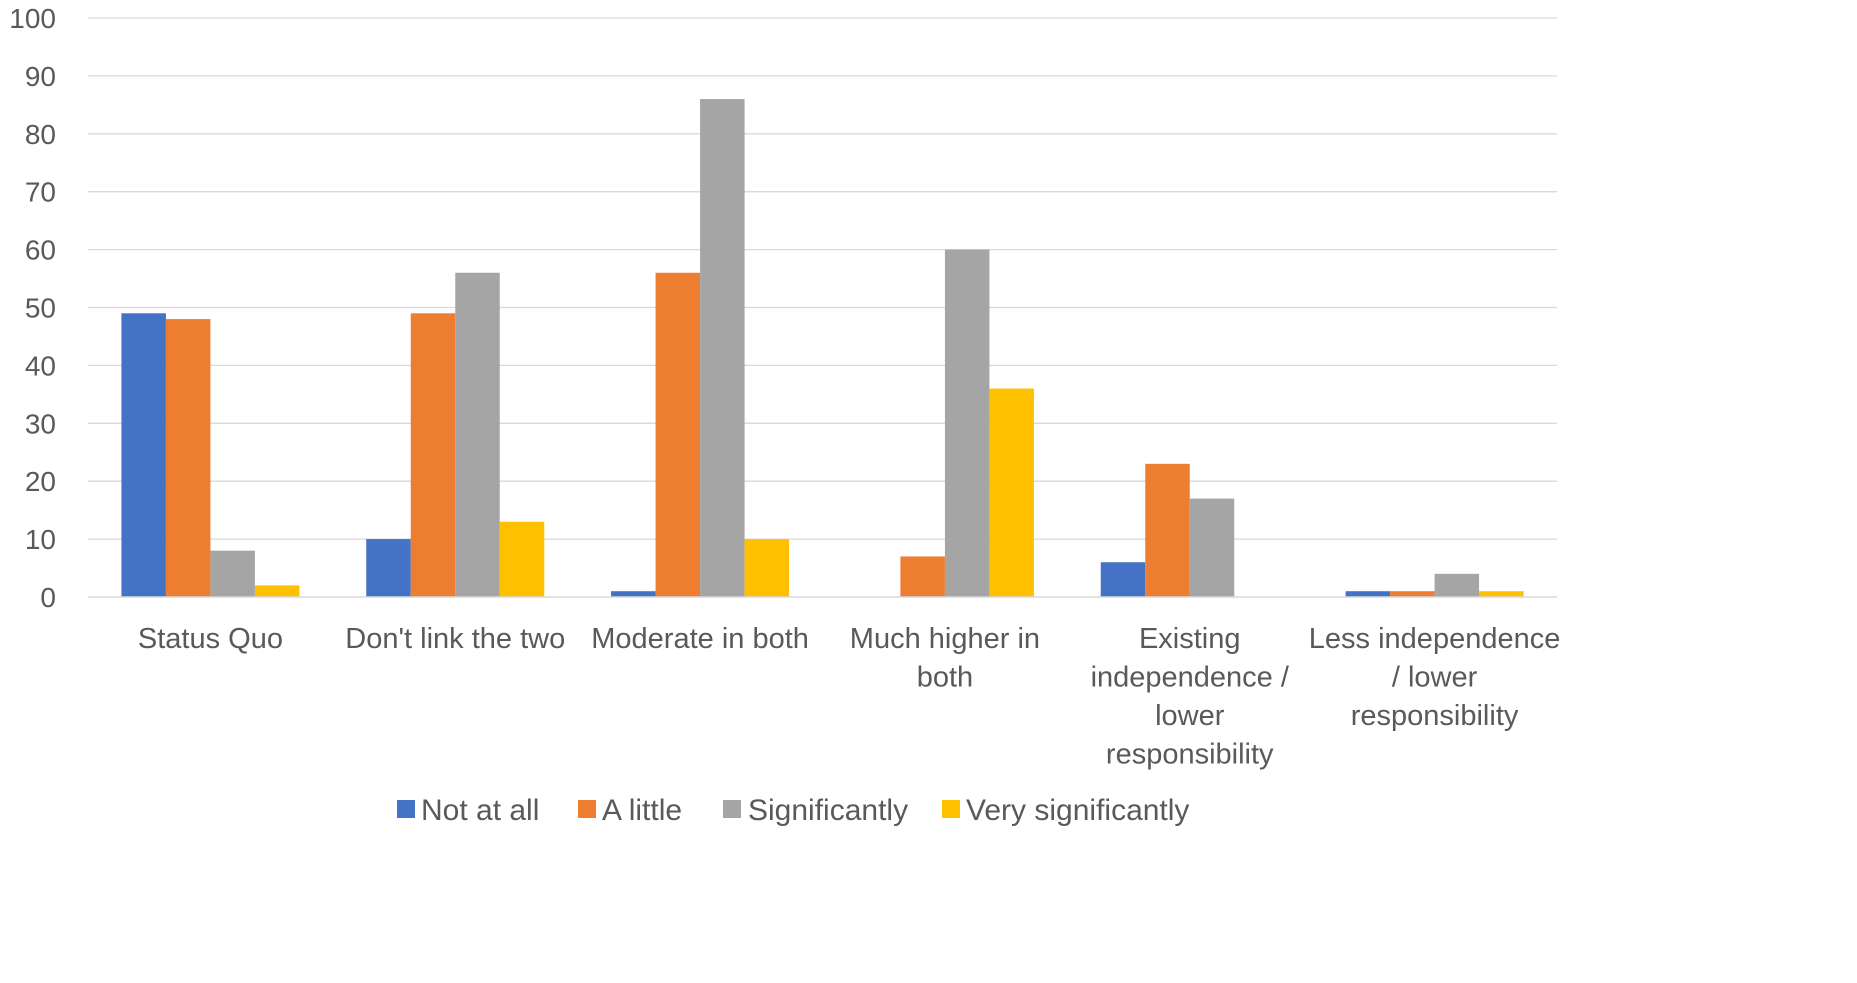 This screenshot has width=1857, height=983. Describe the element at coordinates (700, 639) in the screenshot. I see `x-category-label: Moderate in both` at that location.